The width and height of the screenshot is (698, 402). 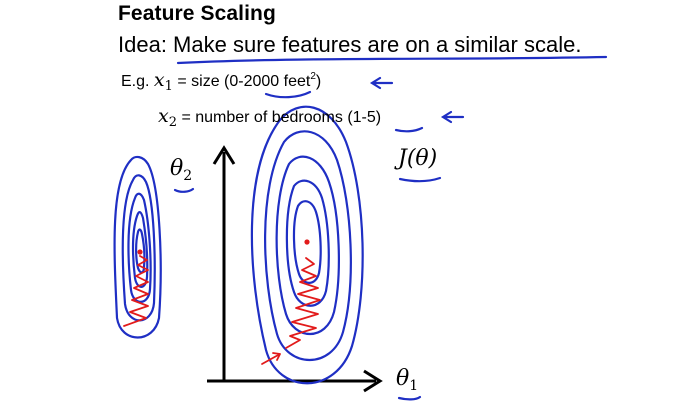 What do you see at coordinates (201, 81) in the screenshot?
I see `size-equals: = size (` at bounding box center [201, 81].